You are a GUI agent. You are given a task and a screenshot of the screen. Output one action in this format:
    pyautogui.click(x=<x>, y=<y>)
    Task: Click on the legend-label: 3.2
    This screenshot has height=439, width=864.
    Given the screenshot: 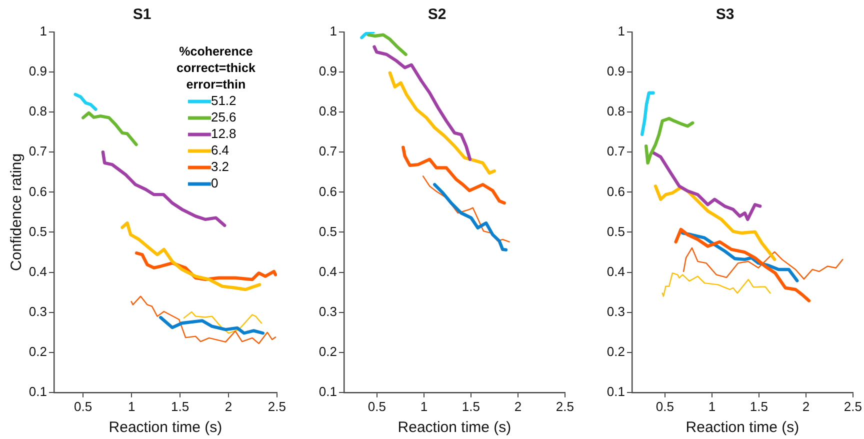 What is the action you would take?
    pyautogui.click(x=220, y=166)
    